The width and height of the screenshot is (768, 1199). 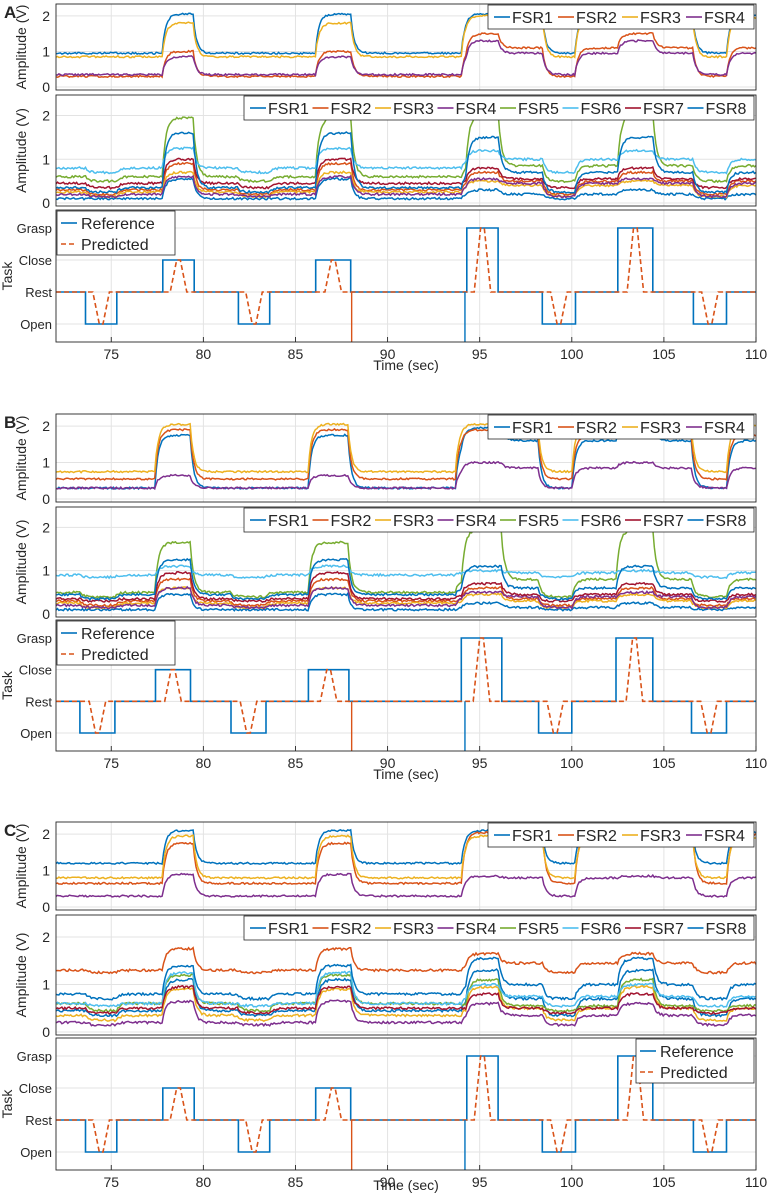 I want to click on series-fsr5, so click(x=406, y=147).